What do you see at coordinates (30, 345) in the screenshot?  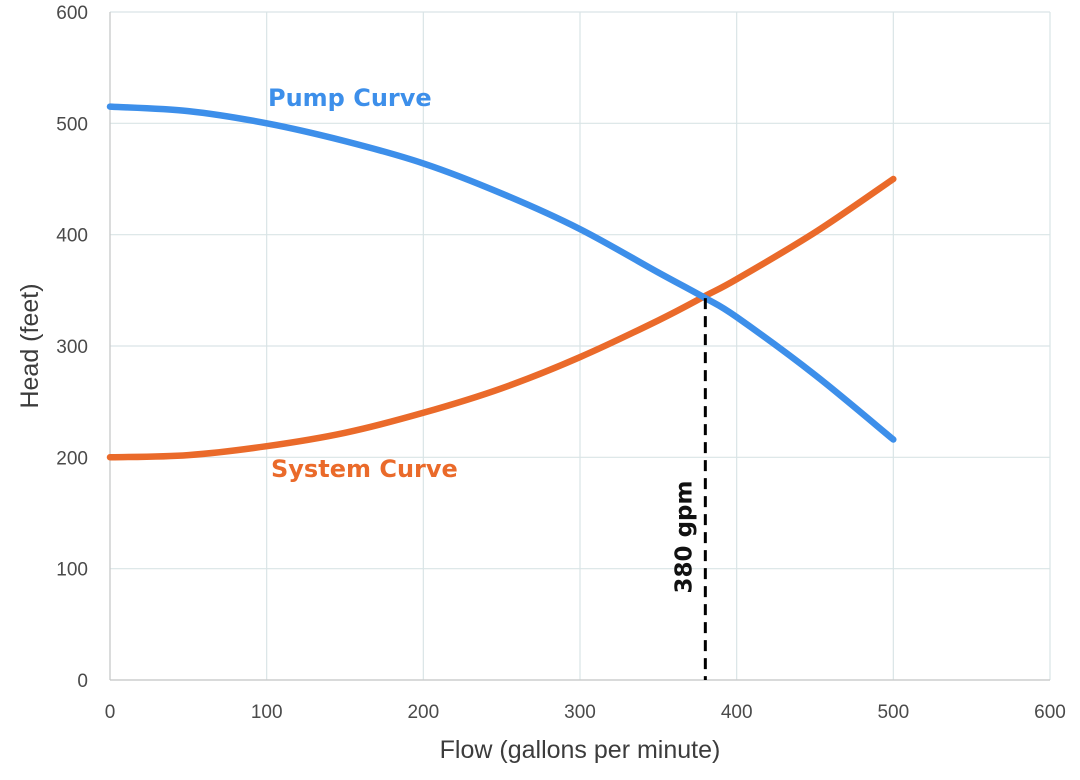 I see `y-axis-title: Head (feet)` at bounding box center [30, 345].